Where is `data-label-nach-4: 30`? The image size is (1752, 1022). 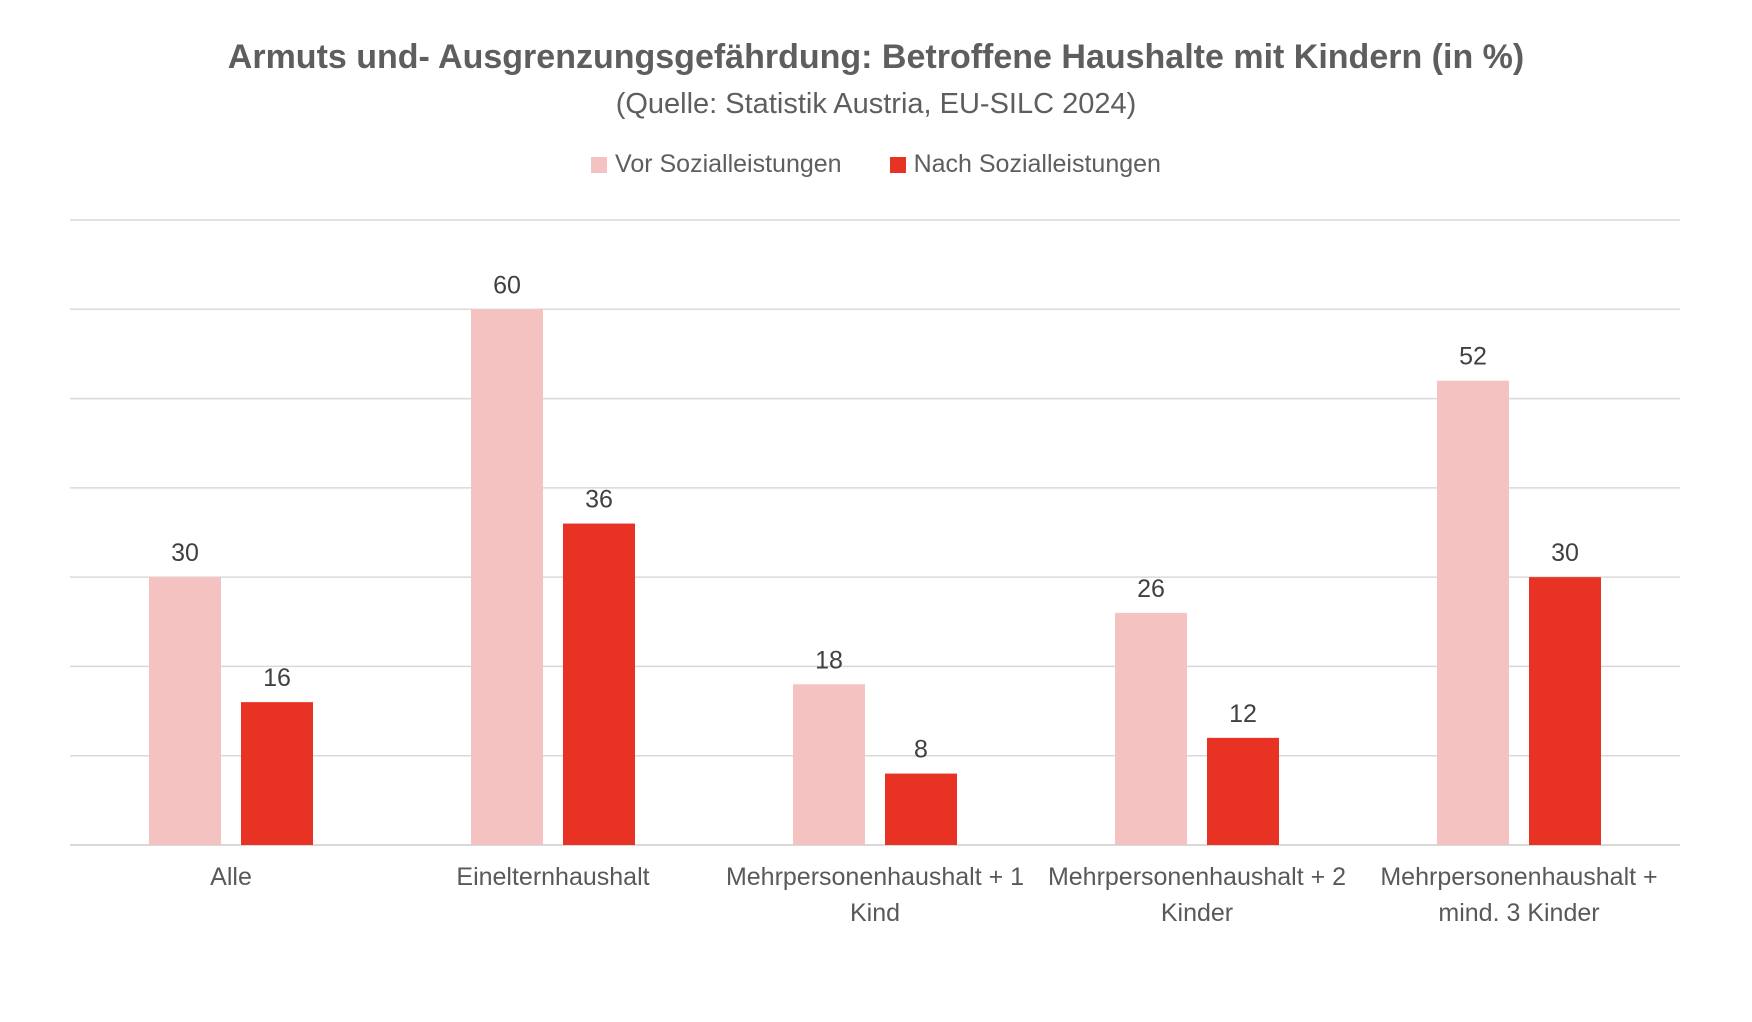
data-label-nach-4: 30 is located at coordinates (1565, 553).